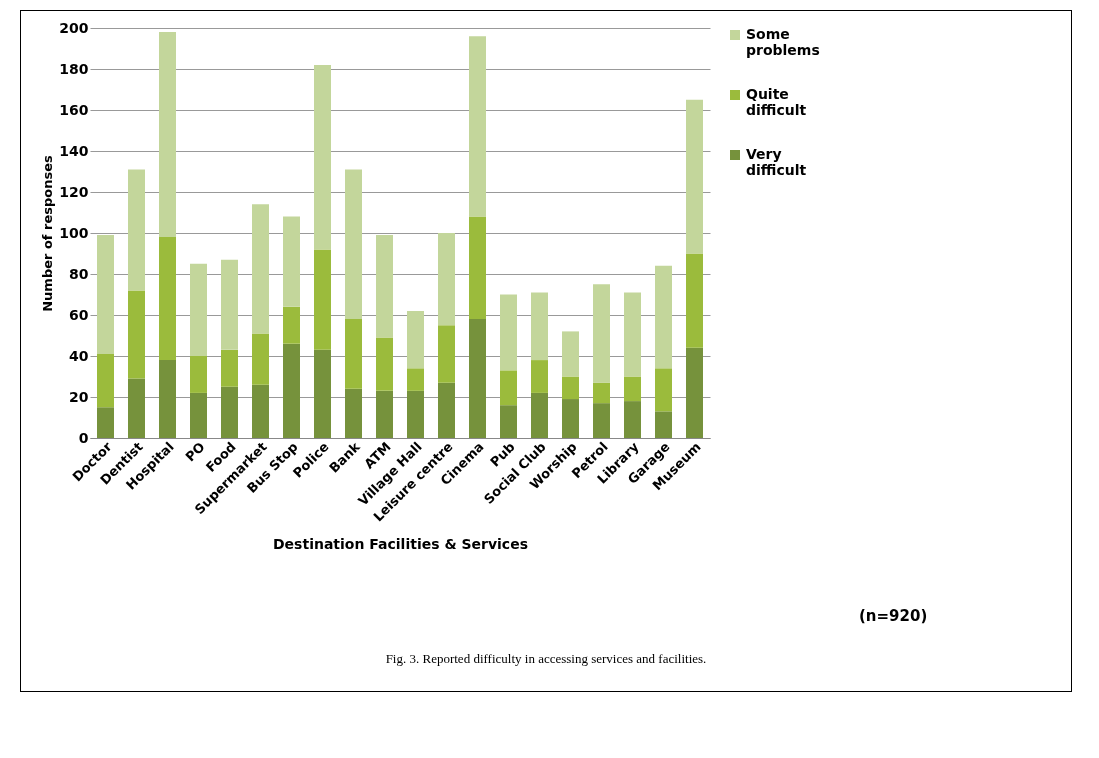 The width and height of the screenshot is (1099, 758). Describe the element at coordinates (74, 150) in the screenshot. I see `y-tick-label: 140` at that location.